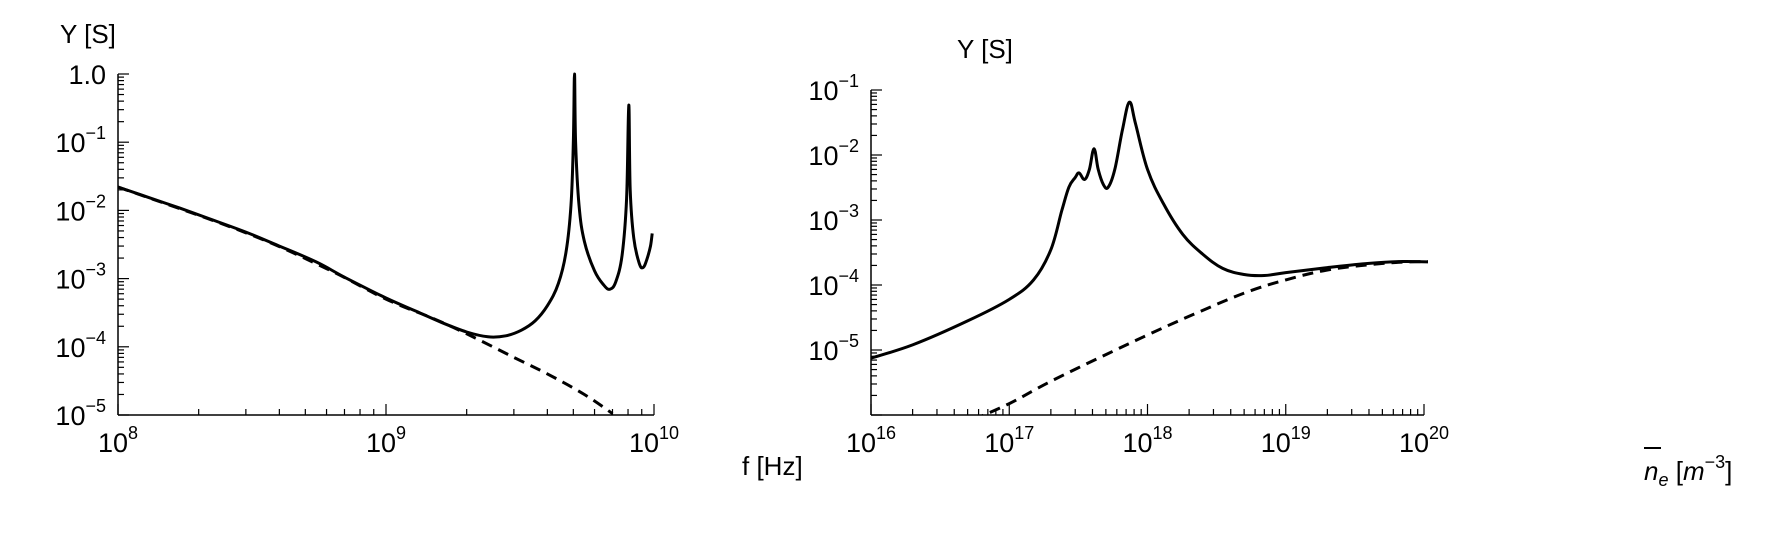 The height and width of the screenshot is (540, 1782). What do you see at coordinates (1688, 471) in the screenshot?
I see `x-axis-title: ne [m−3]` at bounding box center [1688, 471].